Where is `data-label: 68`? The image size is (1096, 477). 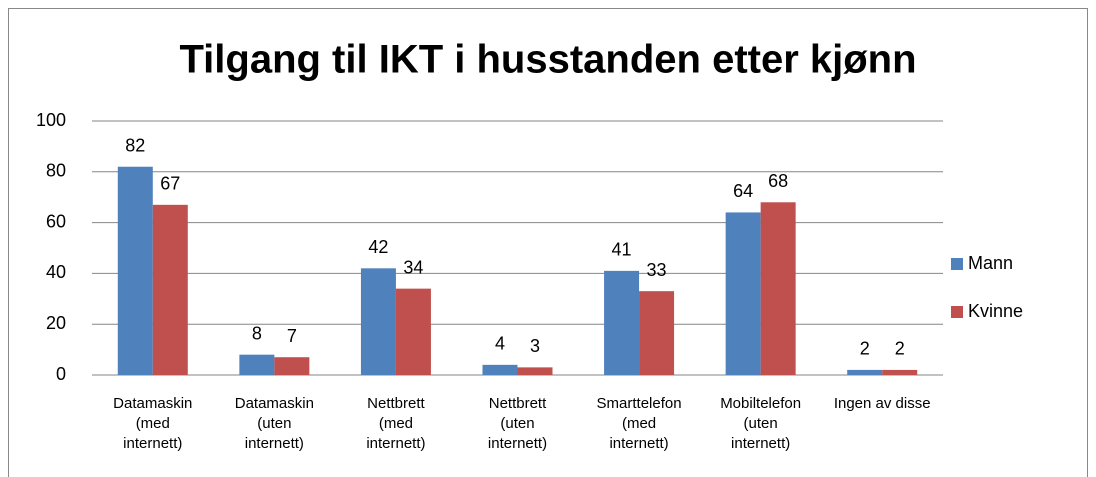
data-label: 68 is located at coordinates (778, 181).